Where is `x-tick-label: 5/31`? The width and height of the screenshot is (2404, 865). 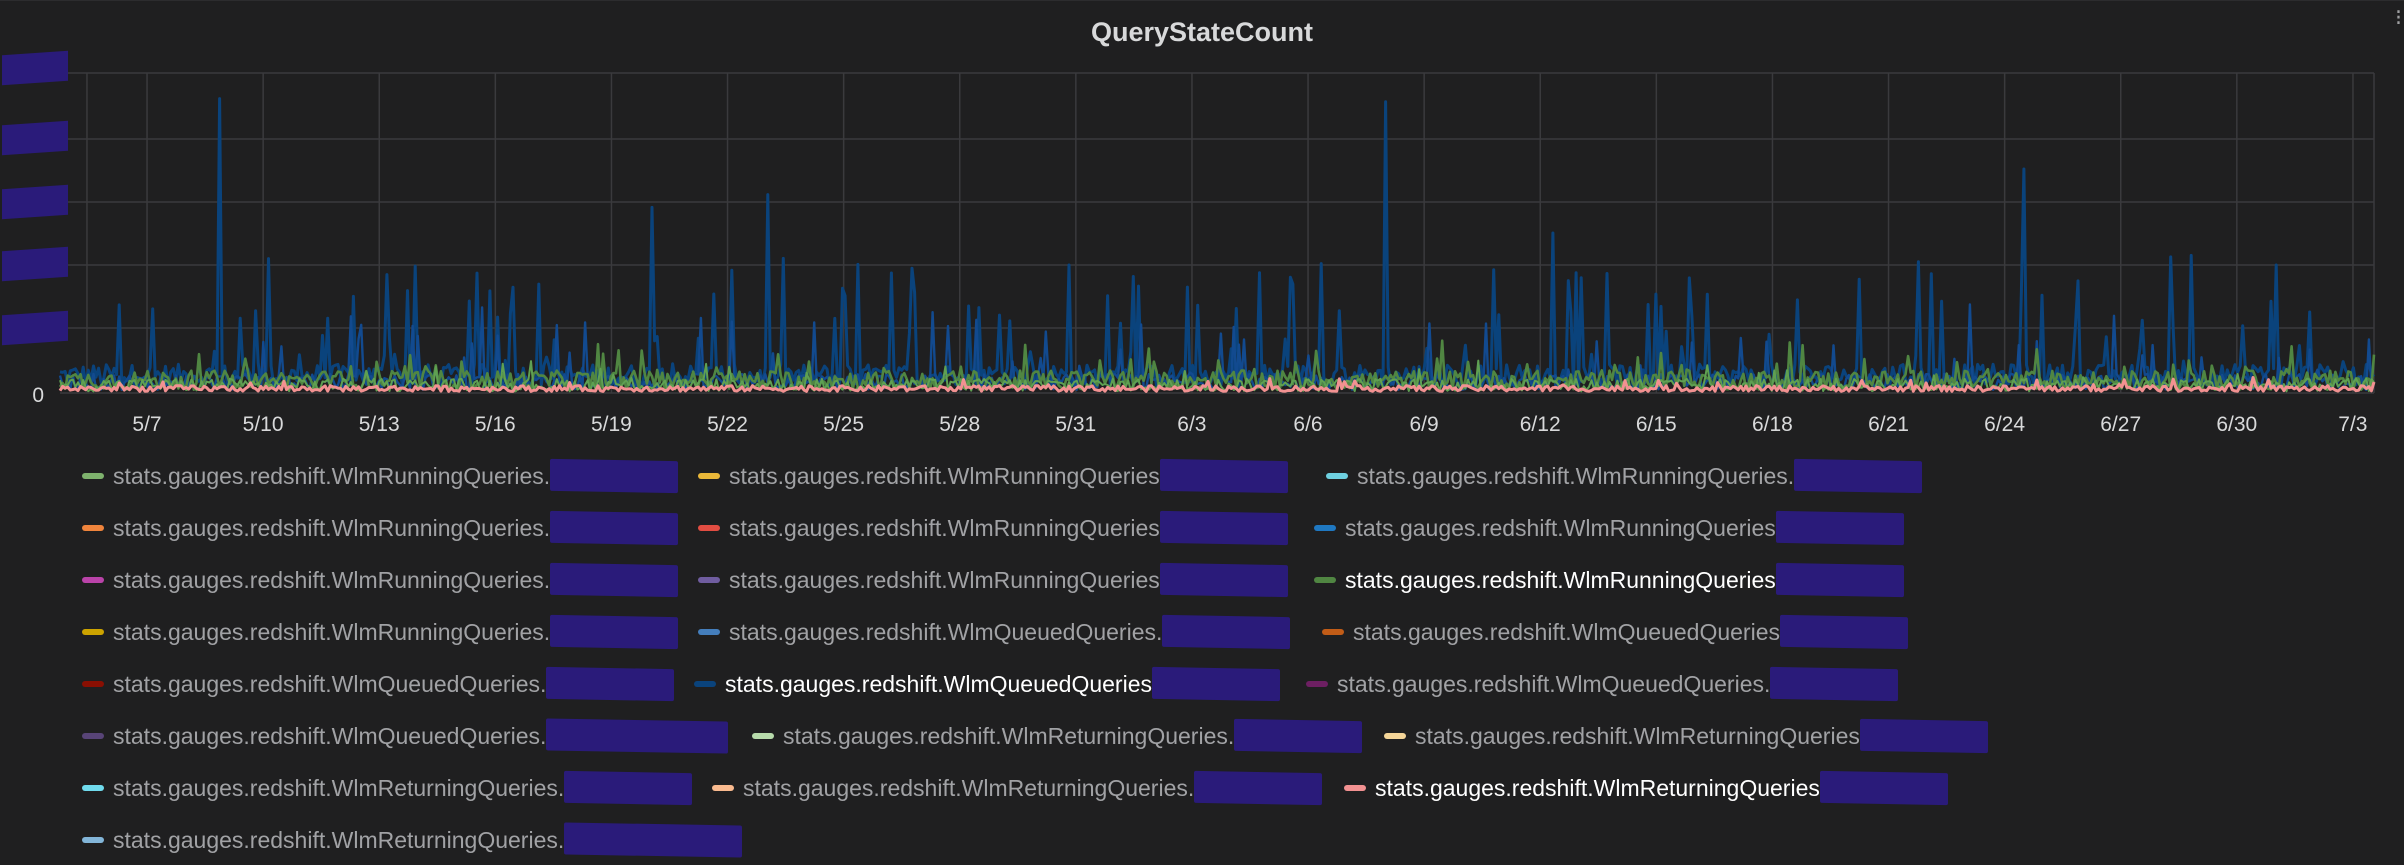
x-tick-label: 5/31 is located at coordinates (1075, 424).